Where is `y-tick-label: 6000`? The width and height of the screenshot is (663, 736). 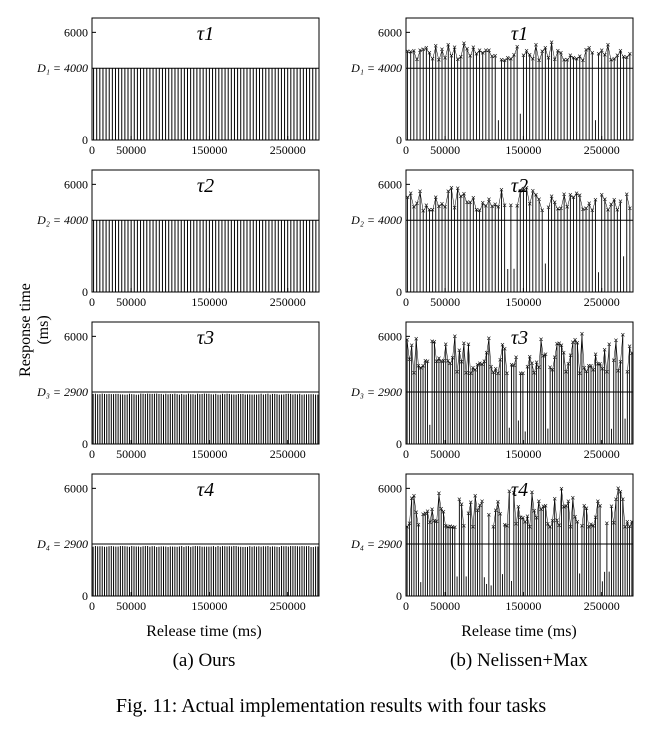
y-tick-label: 6000 is located at coordinates (76, 184).